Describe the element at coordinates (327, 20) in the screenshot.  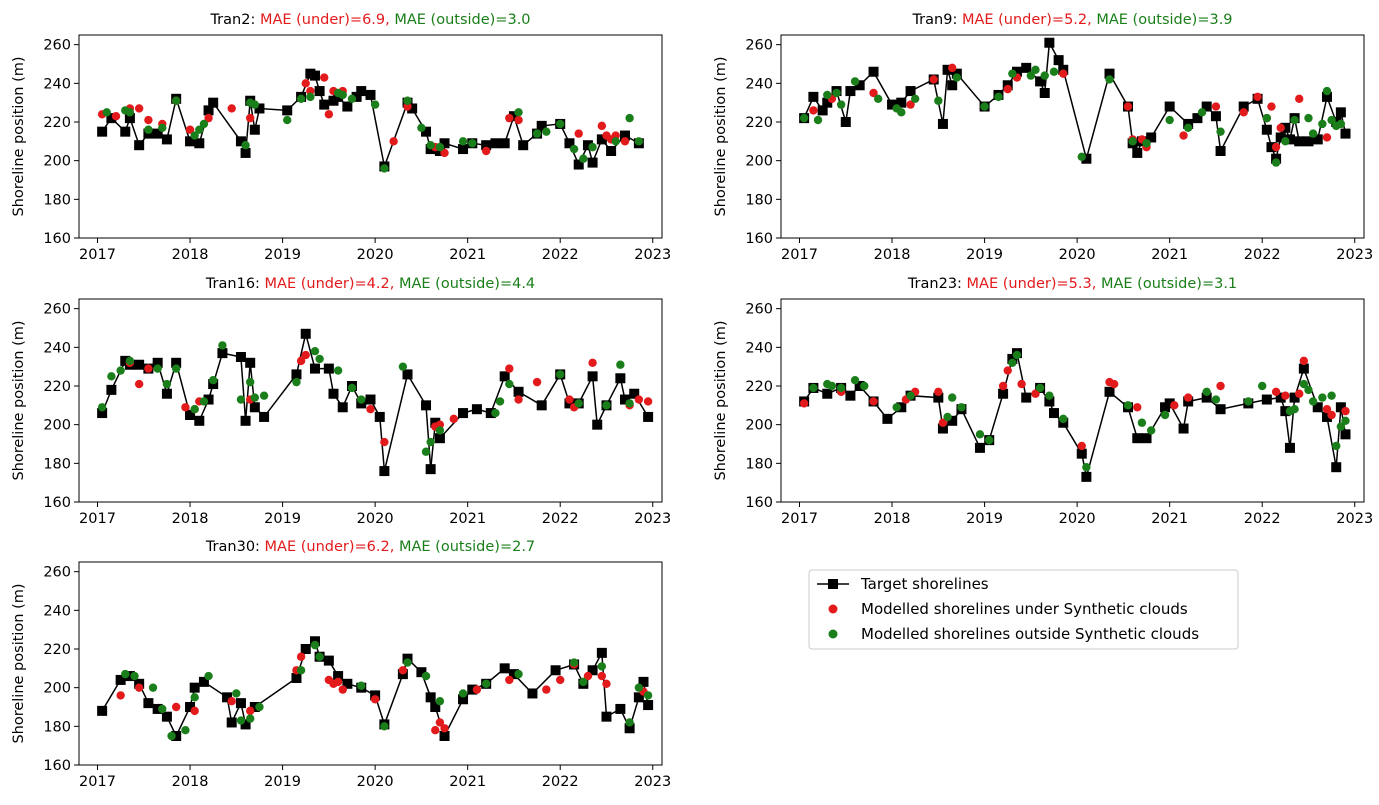
I see `chart-title-under: MAE (under)=6.9,` at that location.